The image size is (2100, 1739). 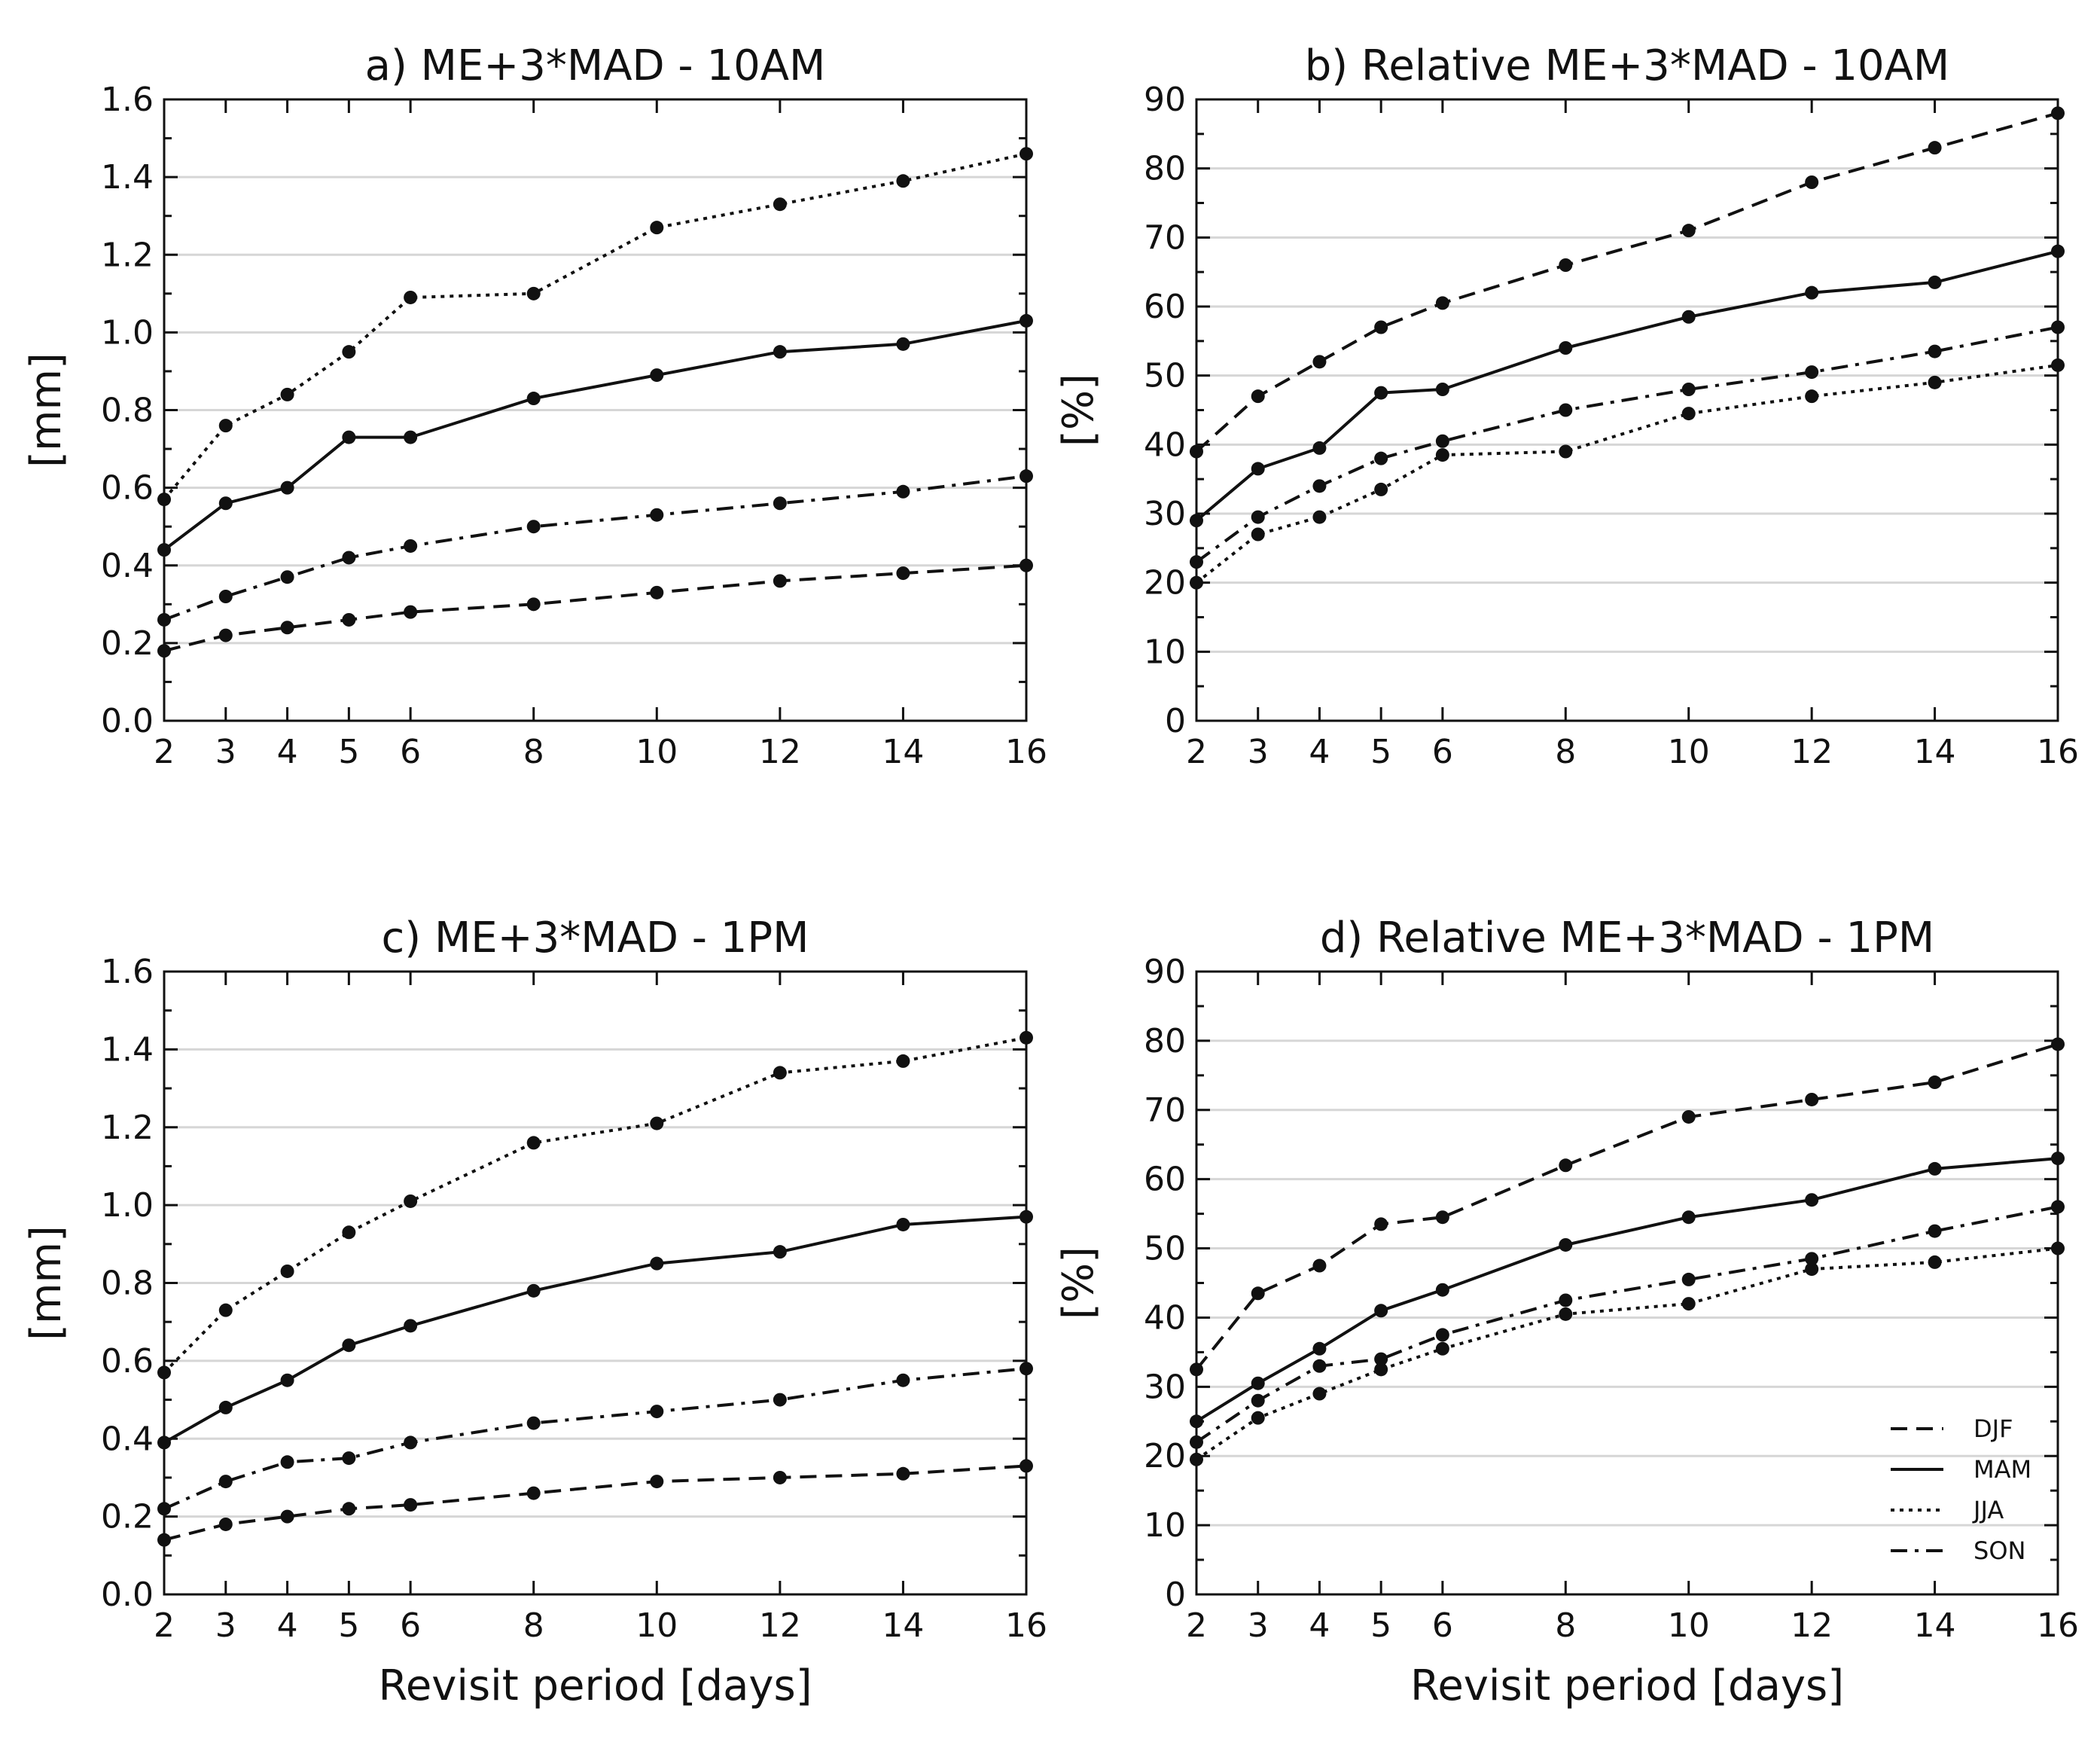 What do you see at coordinates (1165, 514) in the screenshot?
I see `y-tick-label: 30` at bounding box center [1165, 514].